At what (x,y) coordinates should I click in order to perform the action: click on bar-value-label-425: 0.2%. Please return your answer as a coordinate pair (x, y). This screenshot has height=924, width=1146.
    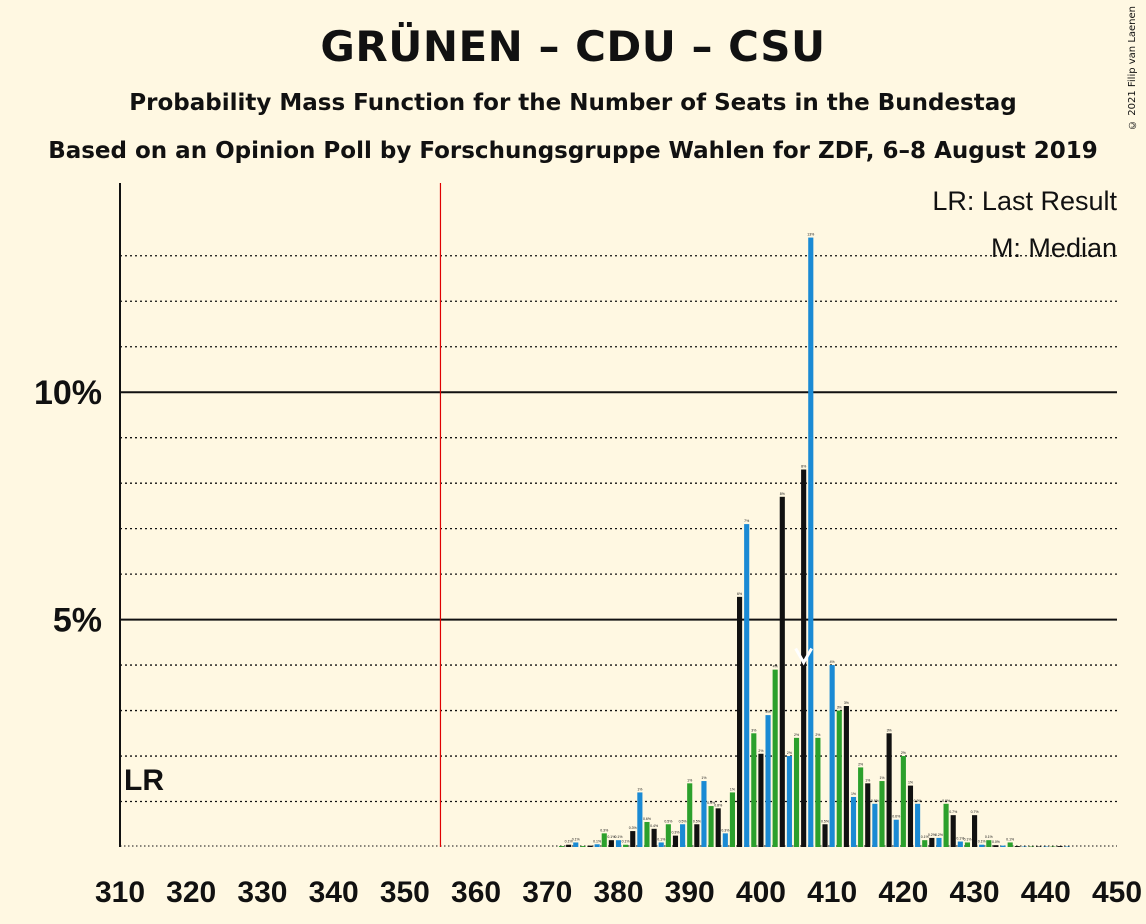
    Looking at the image, I should click on (939, 835).